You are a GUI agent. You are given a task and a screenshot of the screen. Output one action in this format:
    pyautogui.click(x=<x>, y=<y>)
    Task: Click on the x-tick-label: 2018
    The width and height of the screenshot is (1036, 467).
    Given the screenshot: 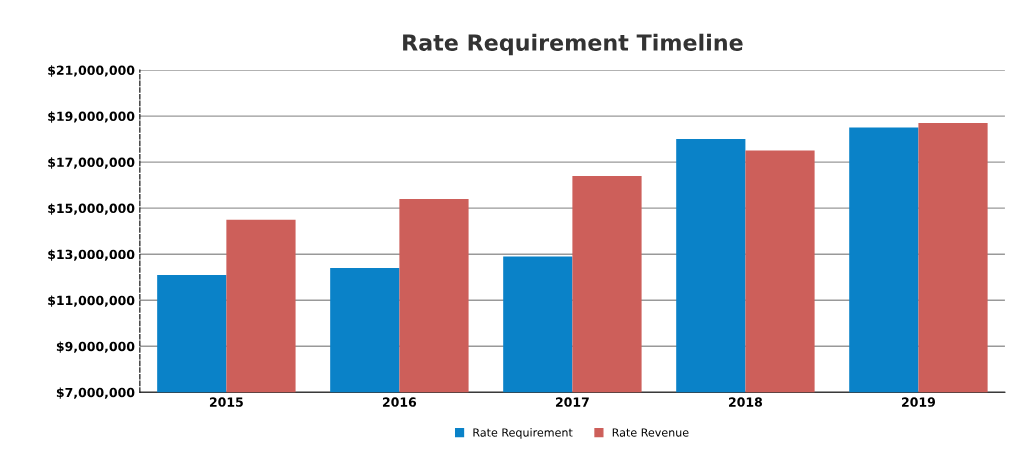 What is the action you would take?
    pyautogui.click(x=746, y=402)
    